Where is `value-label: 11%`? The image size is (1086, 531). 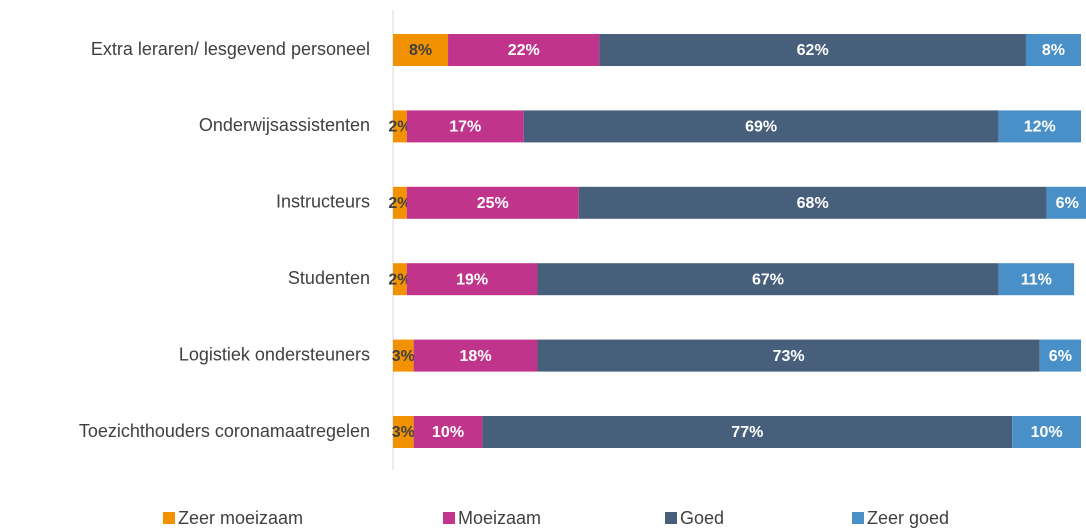 value-label: 11% is located at coordinates (1036, 279).